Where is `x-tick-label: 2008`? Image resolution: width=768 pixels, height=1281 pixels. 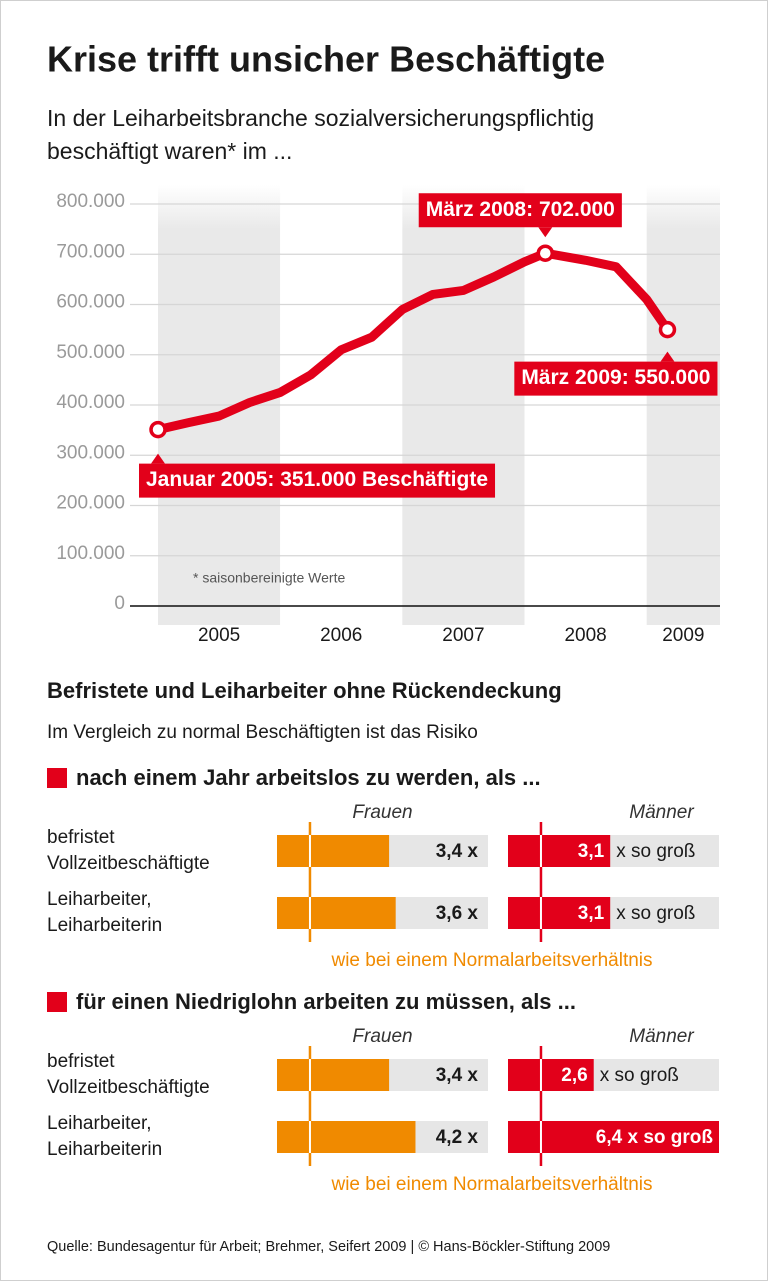
x-tick-label: 2008 is located at coordinates (585, 635).